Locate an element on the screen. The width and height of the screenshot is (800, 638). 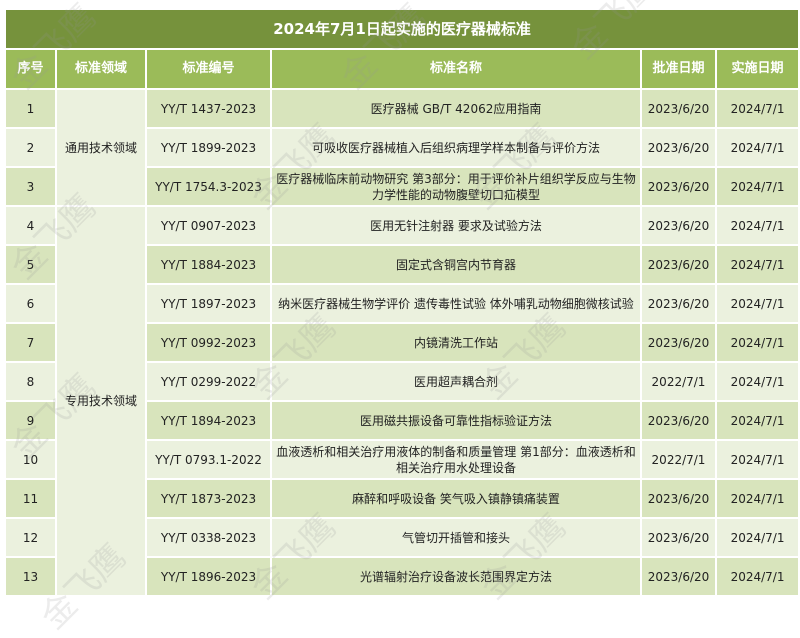
header-code: 标准编号 is located at coordinates (208, 69).